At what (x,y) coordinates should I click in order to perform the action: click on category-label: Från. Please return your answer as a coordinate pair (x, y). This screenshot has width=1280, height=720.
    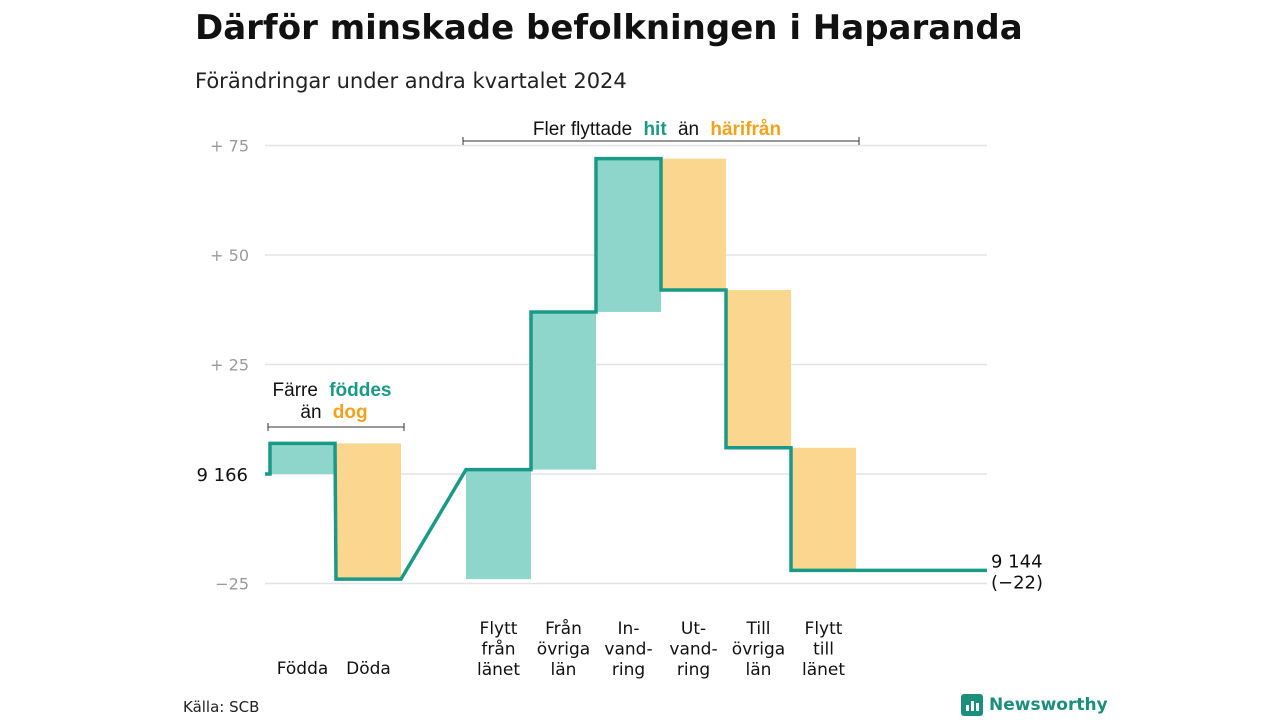
    Looking at the image, I should click on (563, 628).